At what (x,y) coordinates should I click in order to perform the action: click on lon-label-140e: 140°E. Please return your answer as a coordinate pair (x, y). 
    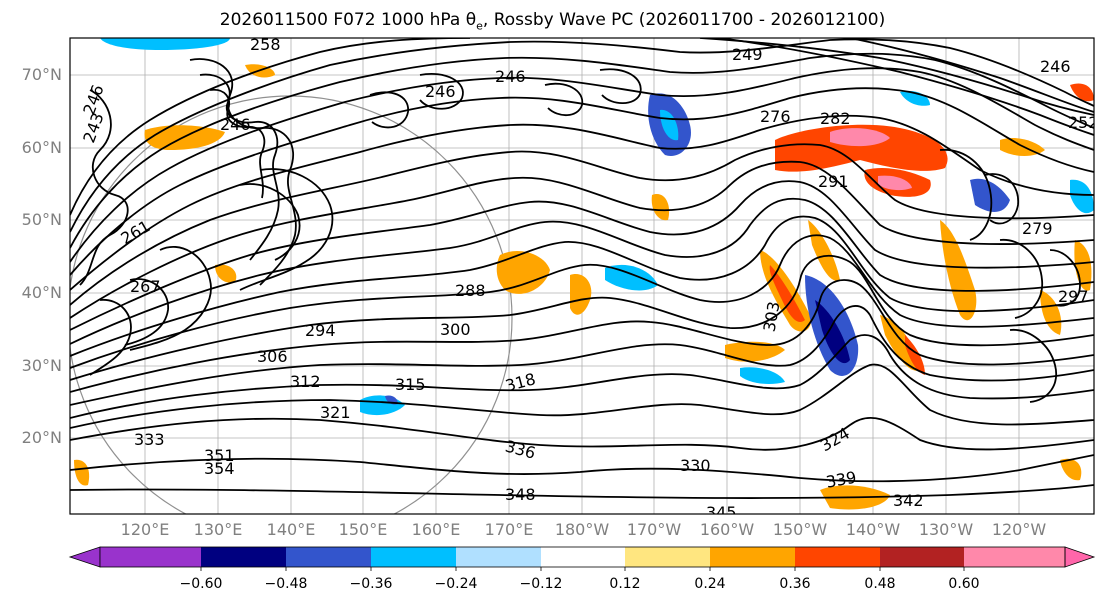
    Looking at the image, I should click on (291, 529).